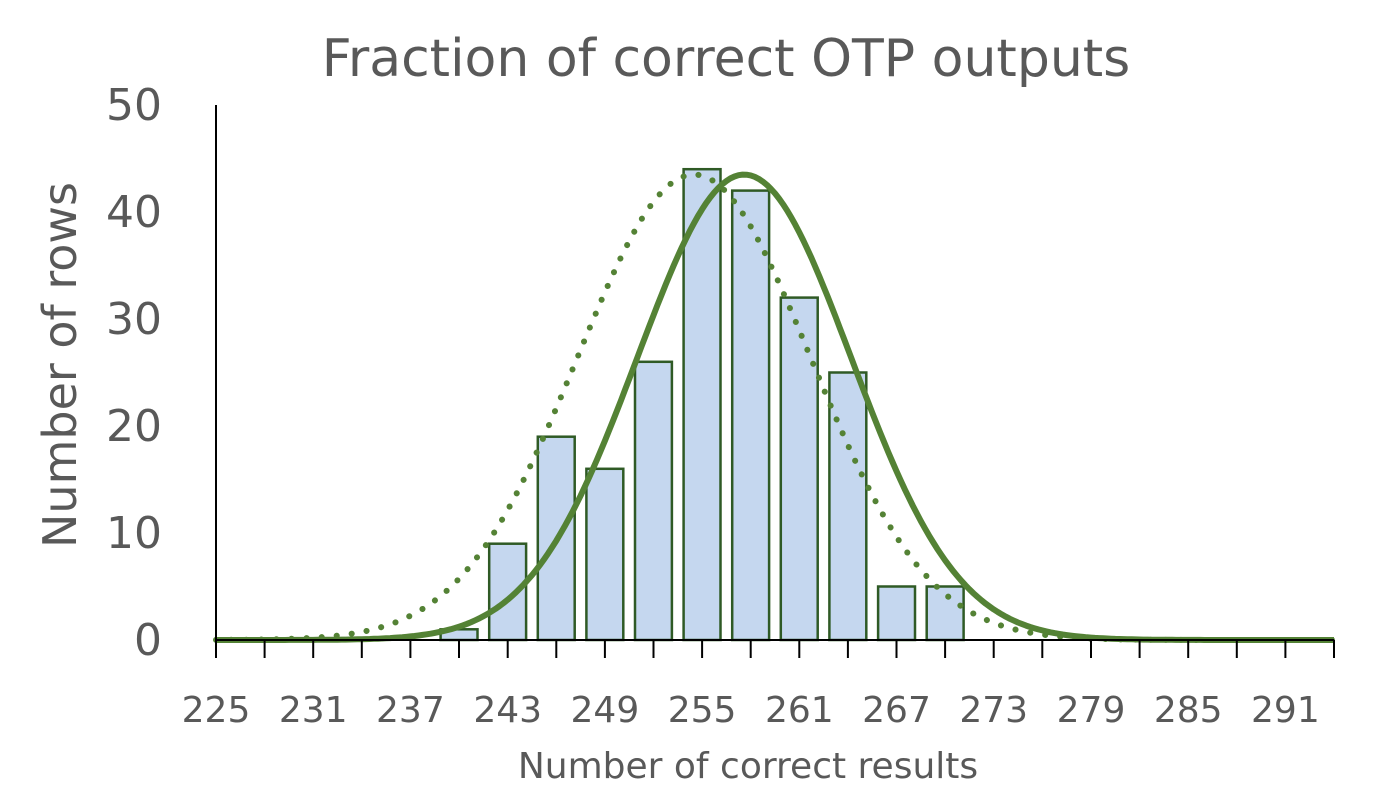 Image resolution: width=1385 pixels, height=797 pixels. What do you see at coordinates (410, 710) in the screenshot?
I see `x-tick-label: 237` at bounding box center [410, 710].